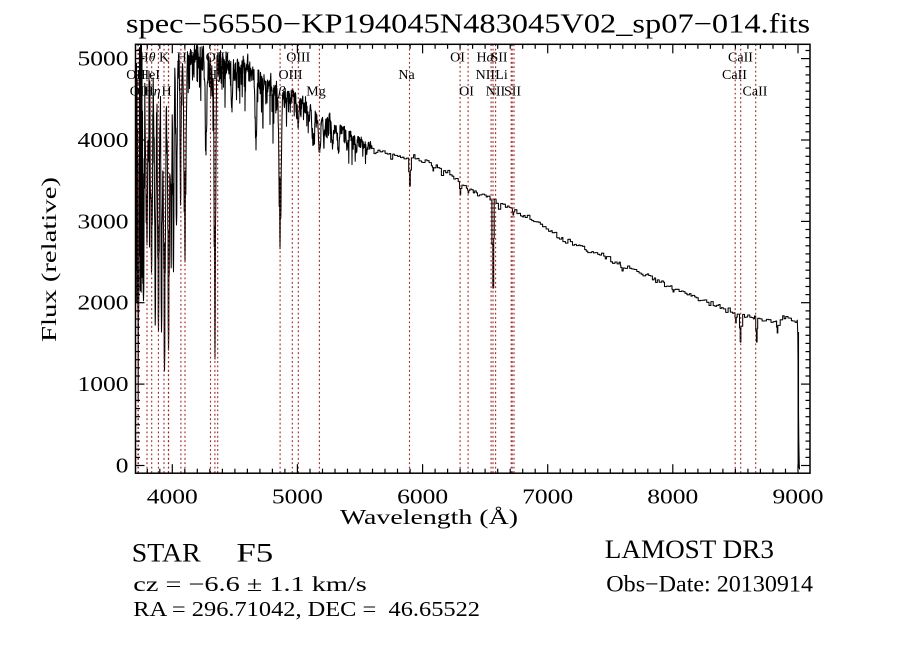 This screenshot has width=900, height=649. Describe the element at coordinates (798, 497) in the screenshot. I see `svg-text: 9000` at that location.